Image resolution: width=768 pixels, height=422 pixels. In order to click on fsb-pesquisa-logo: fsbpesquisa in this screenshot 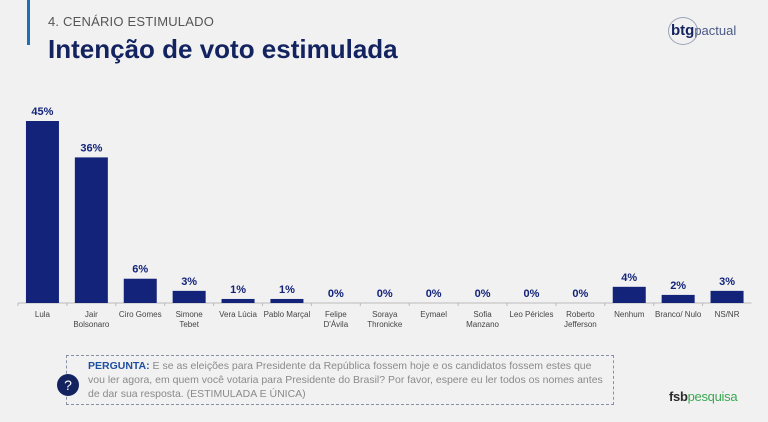, I will do `click(703, 396)`.